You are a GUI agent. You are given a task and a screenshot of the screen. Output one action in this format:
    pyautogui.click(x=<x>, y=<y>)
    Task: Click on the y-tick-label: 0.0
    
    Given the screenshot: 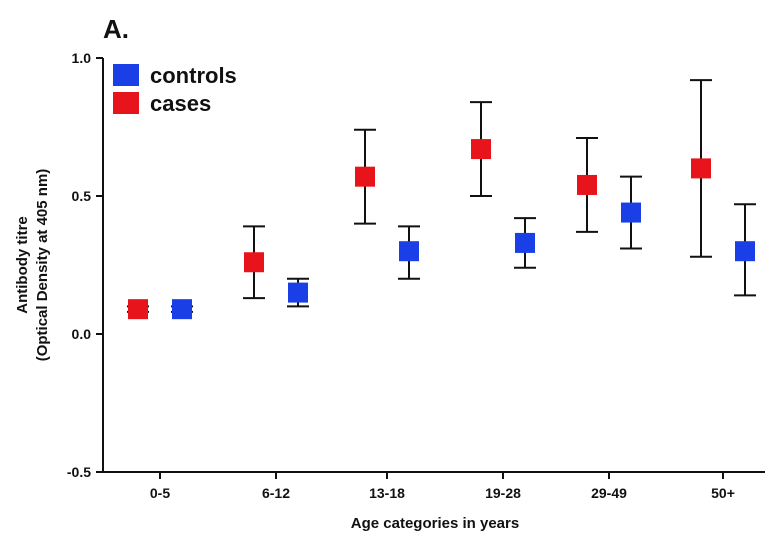 What is the action you would take?
    pyautogui.click(x=82, y=334)
    